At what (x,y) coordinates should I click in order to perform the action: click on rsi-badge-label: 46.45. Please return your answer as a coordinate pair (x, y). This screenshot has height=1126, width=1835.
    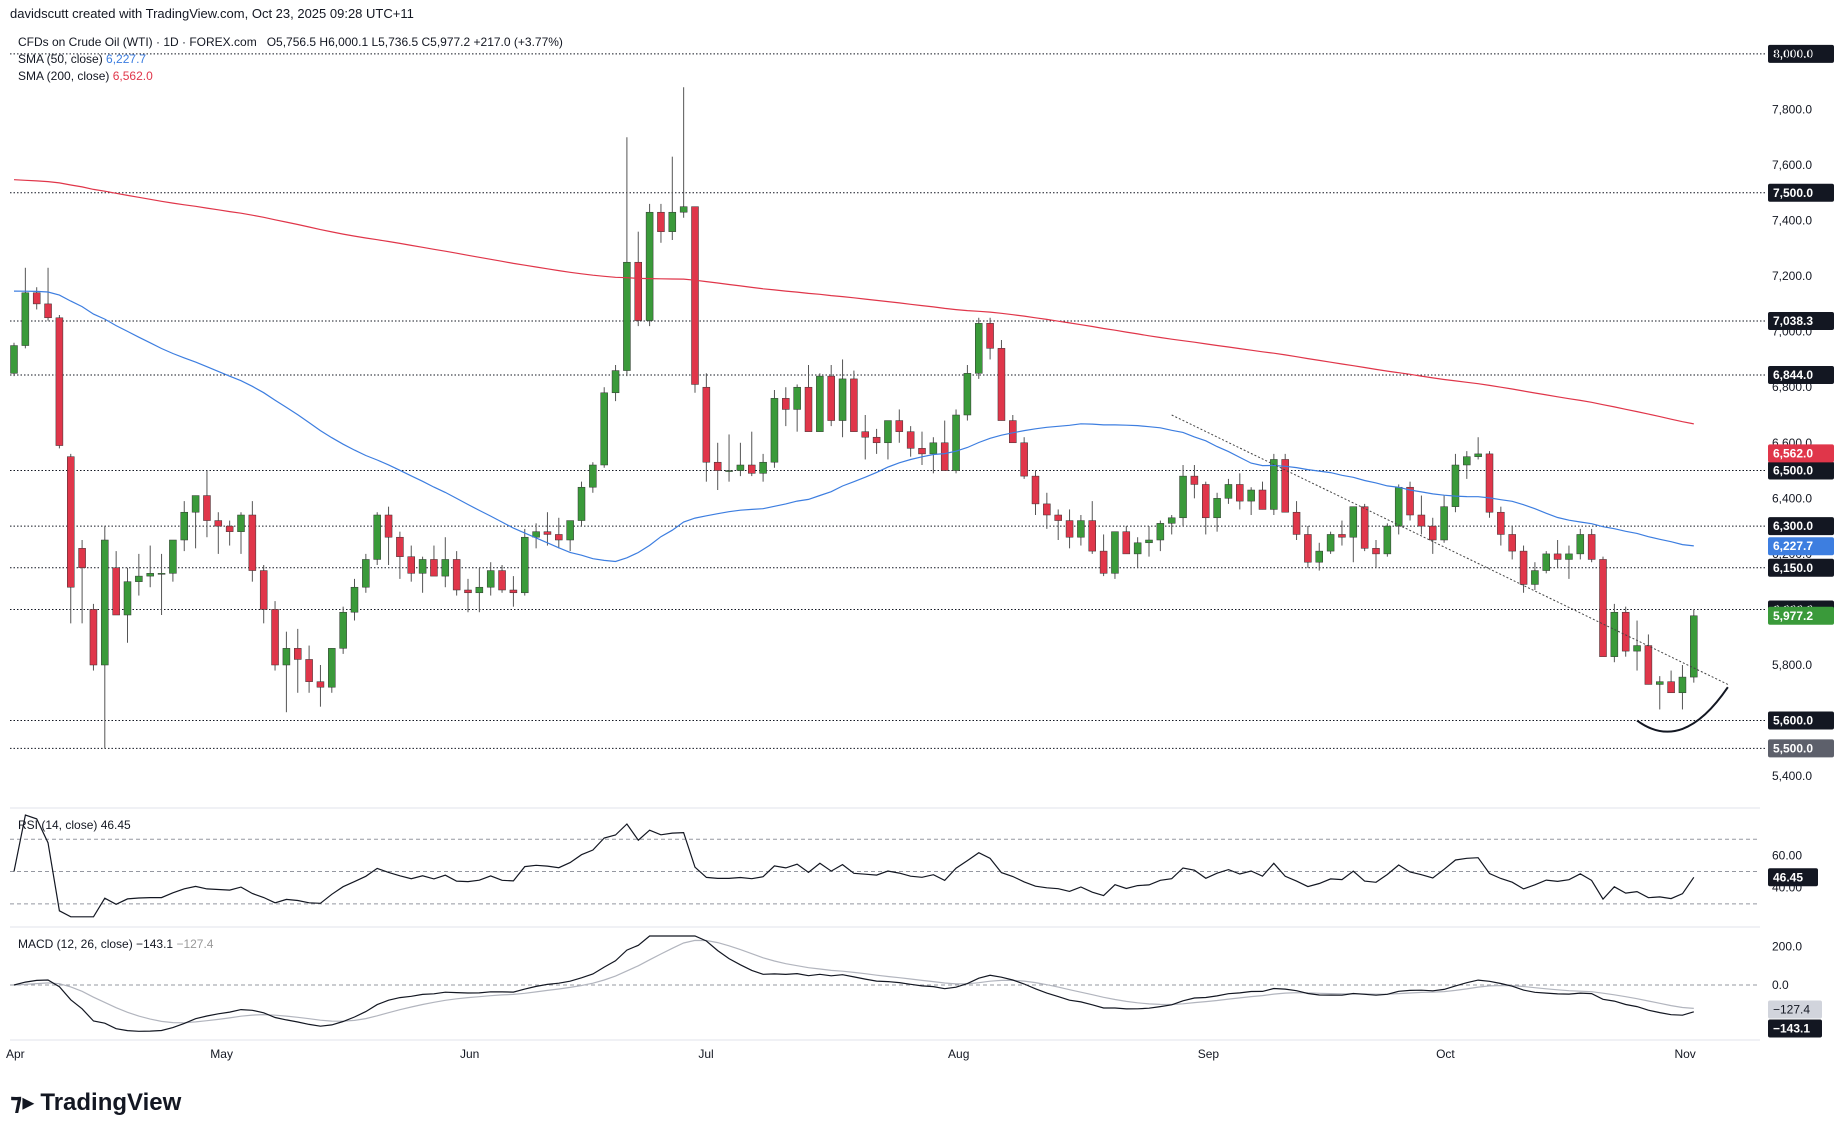
    Looking at the image, I should click on (1788, 877).